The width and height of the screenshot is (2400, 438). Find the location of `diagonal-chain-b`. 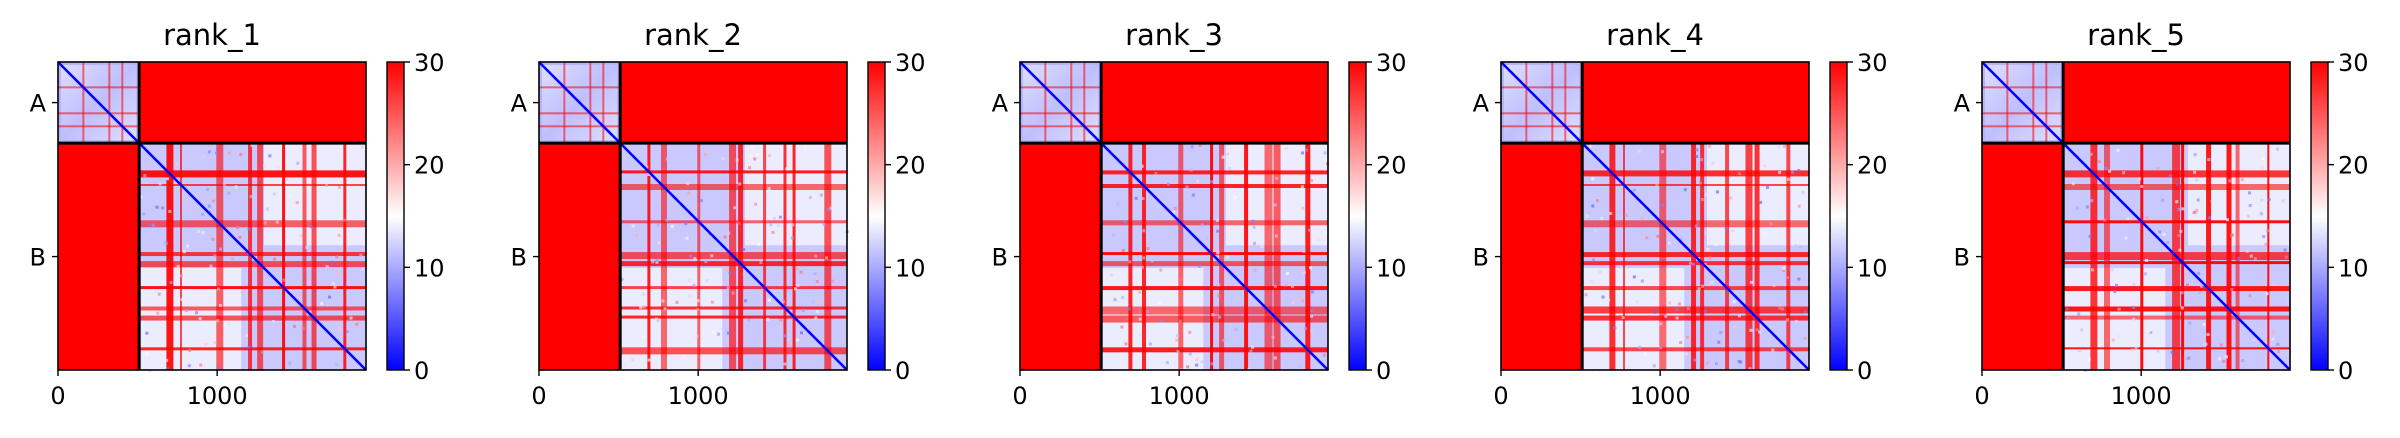

diagonal-chain-b is located at coordinates (733, 256).